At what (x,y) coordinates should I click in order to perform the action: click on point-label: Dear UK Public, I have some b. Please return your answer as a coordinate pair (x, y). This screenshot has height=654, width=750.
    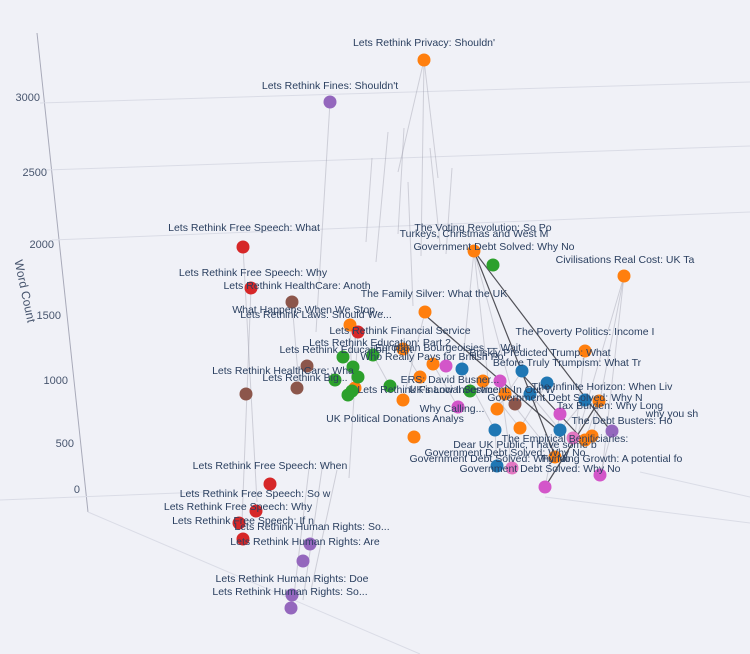
    Looking at the image, I should click on (525, 445).